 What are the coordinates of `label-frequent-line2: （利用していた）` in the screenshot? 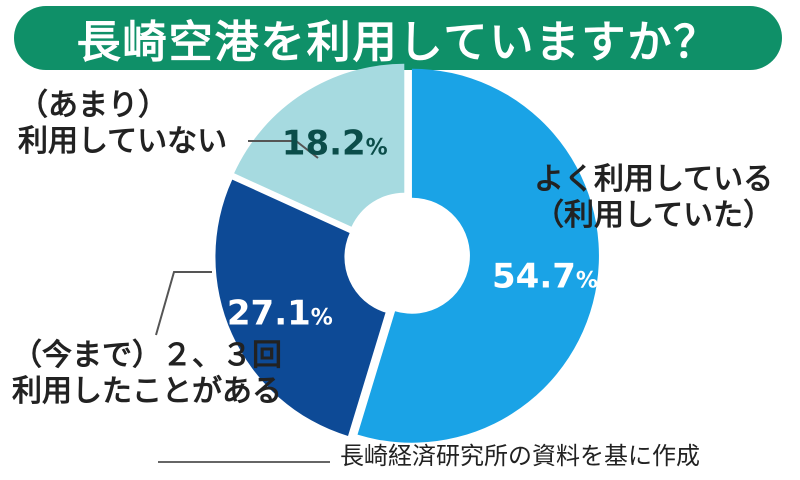 It's located at (654, 215).